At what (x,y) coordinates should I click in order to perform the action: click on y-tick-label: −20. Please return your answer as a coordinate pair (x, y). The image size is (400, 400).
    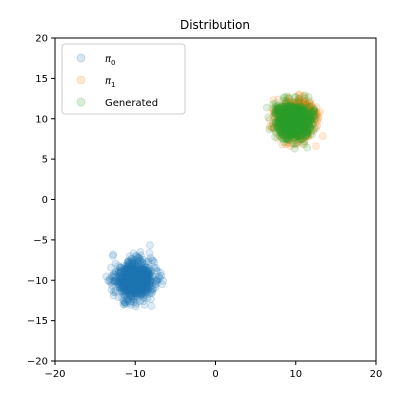
    Looking at the image, I should click on (37, 362).